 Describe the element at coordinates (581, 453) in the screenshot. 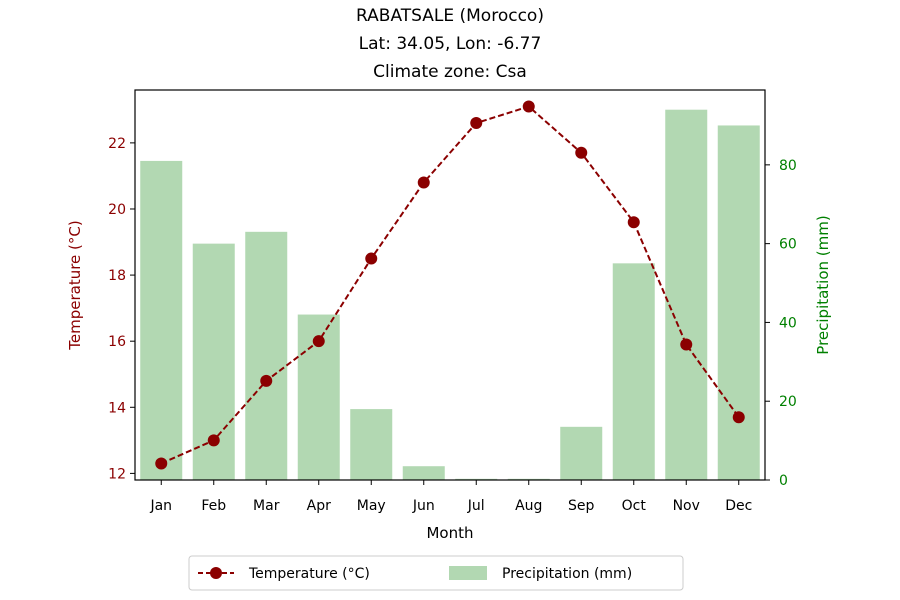

I see `precipitation-bar-sep` at that location.